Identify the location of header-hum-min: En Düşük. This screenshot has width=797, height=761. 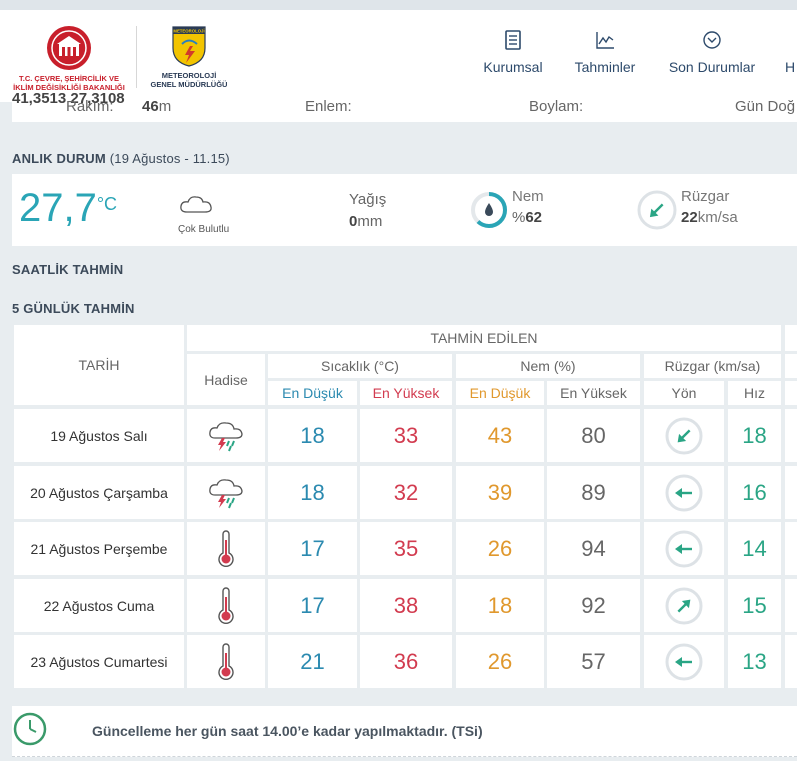
(500, 393).